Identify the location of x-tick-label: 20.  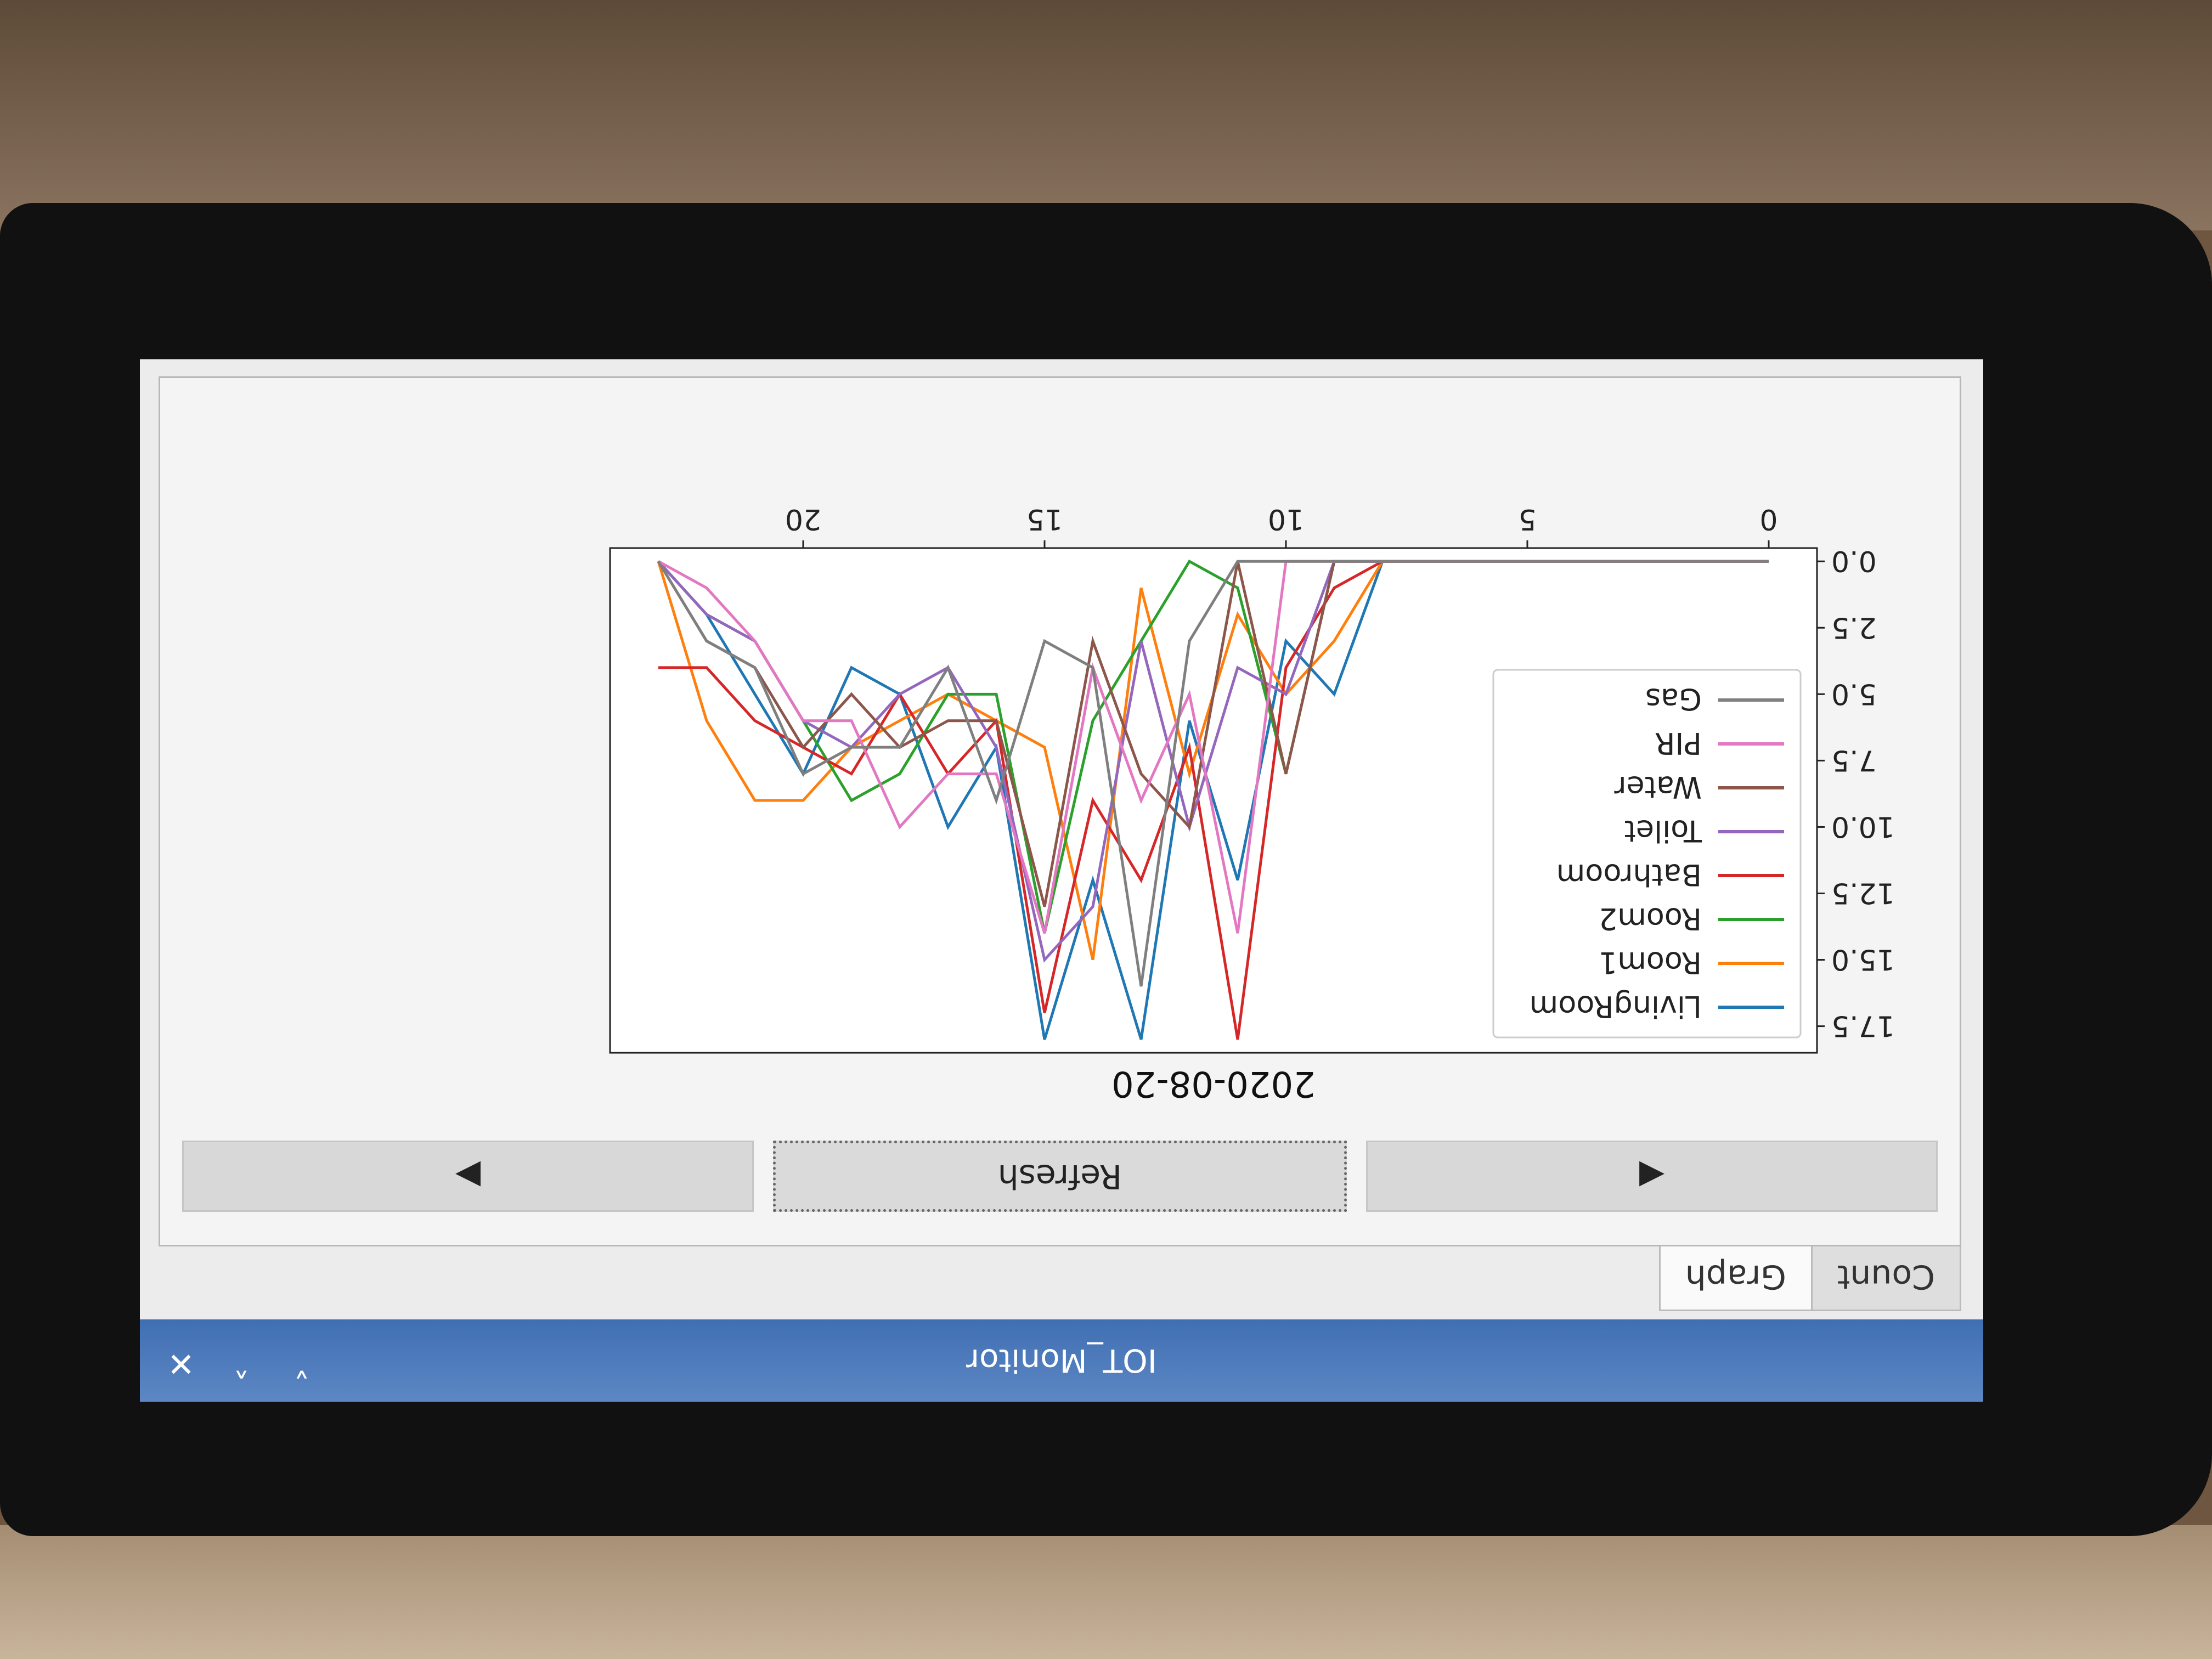
(803, 519).